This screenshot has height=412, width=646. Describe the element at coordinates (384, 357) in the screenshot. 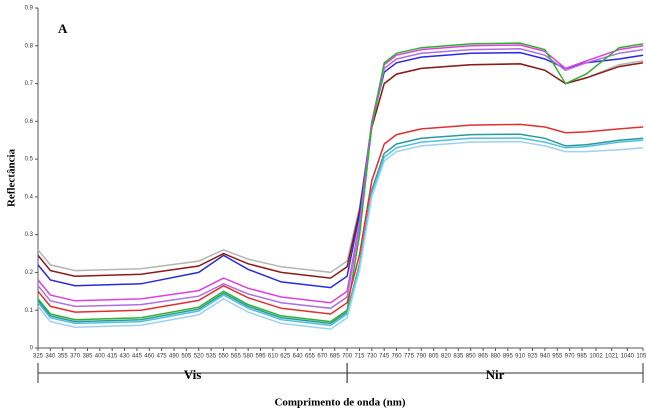

I see `x-tick-label: 745` at that location.